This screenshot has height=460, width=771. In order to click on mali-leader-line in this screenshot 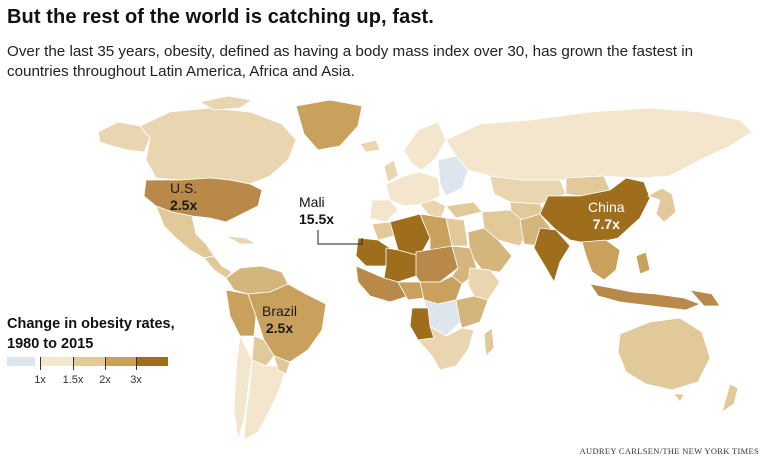, I will do `click(340, 237)`.